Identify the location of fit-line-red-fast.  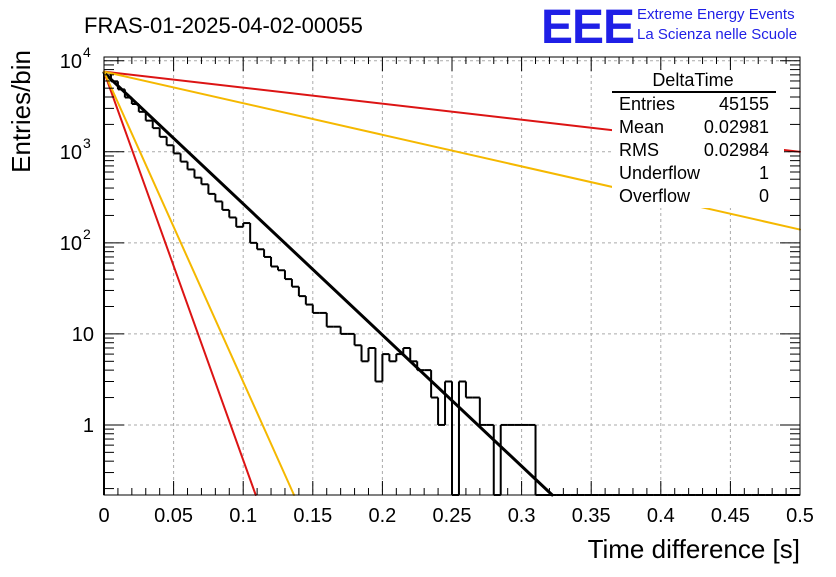
(180, 283).